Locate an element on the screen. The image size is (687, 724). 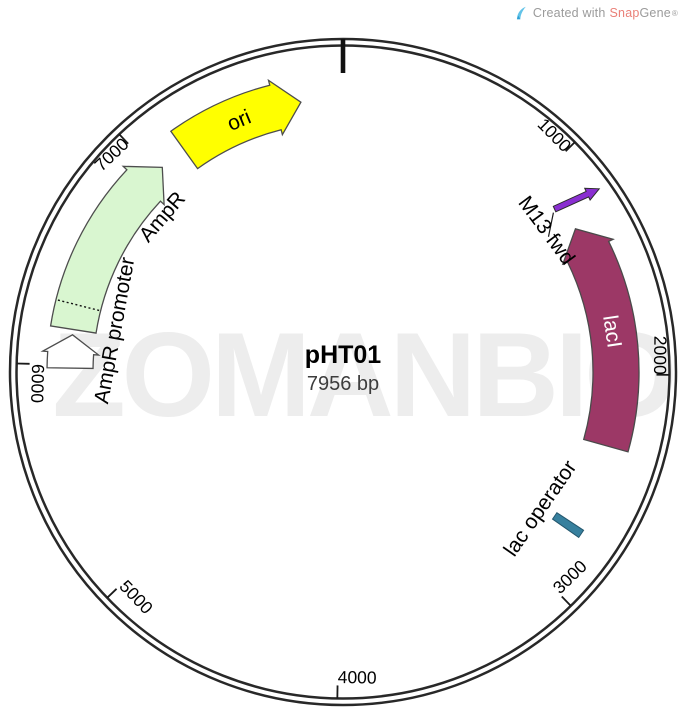
plasmid-title: pHT01 is located at coordinates (343, 355).